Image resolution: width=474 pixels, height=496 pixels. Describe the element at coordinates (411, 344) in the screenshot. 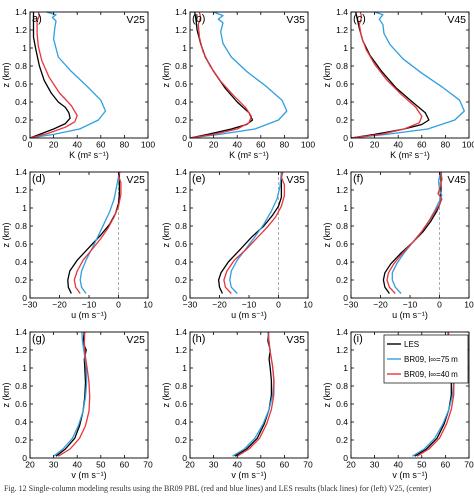

I see `legend-label-les: LES` at that location.